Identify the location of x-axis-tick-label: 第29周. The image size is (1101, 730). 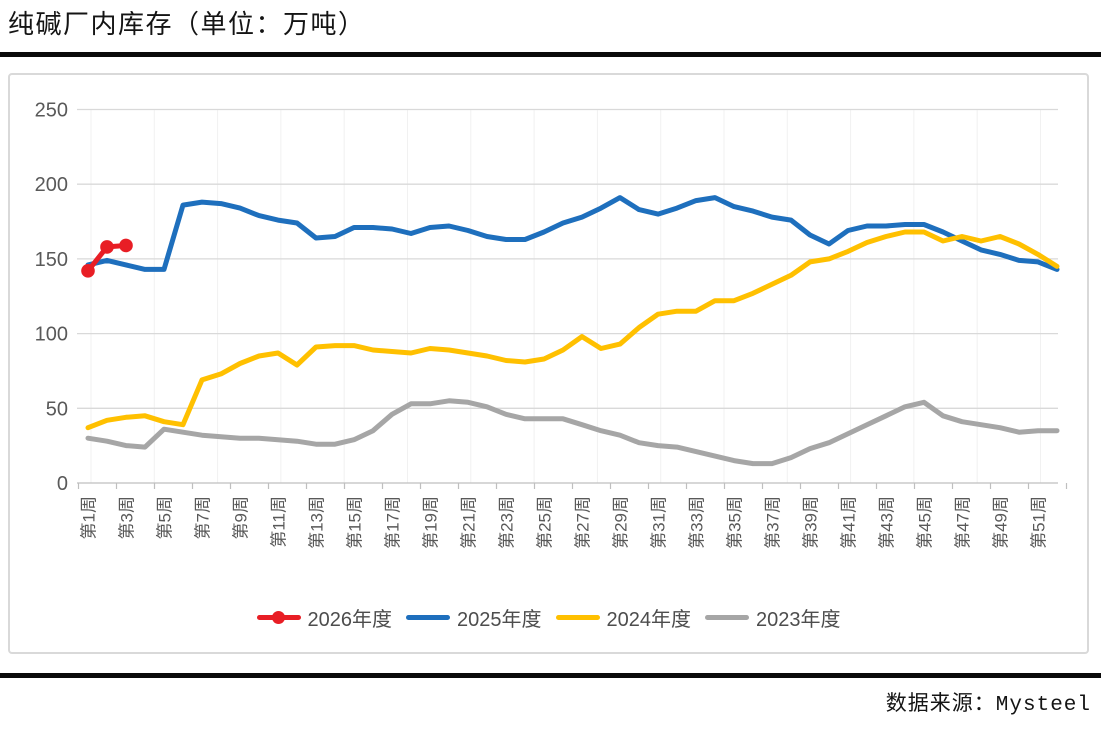
(621, 522).